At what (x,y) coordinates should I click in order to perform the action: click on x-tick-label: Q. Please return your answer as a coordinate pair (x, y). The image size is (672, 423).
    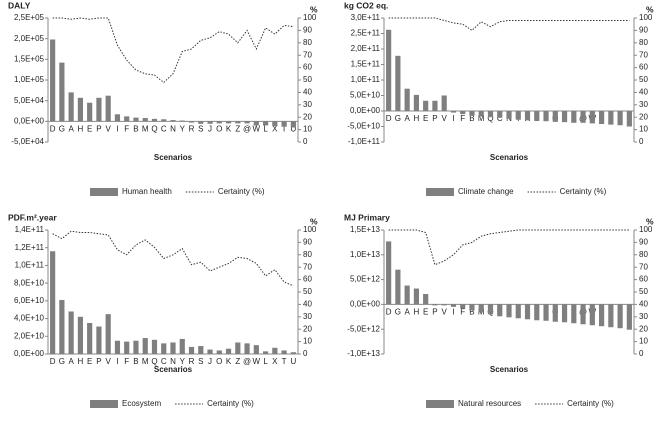
    Looking at the image, I should click on (154, 128).